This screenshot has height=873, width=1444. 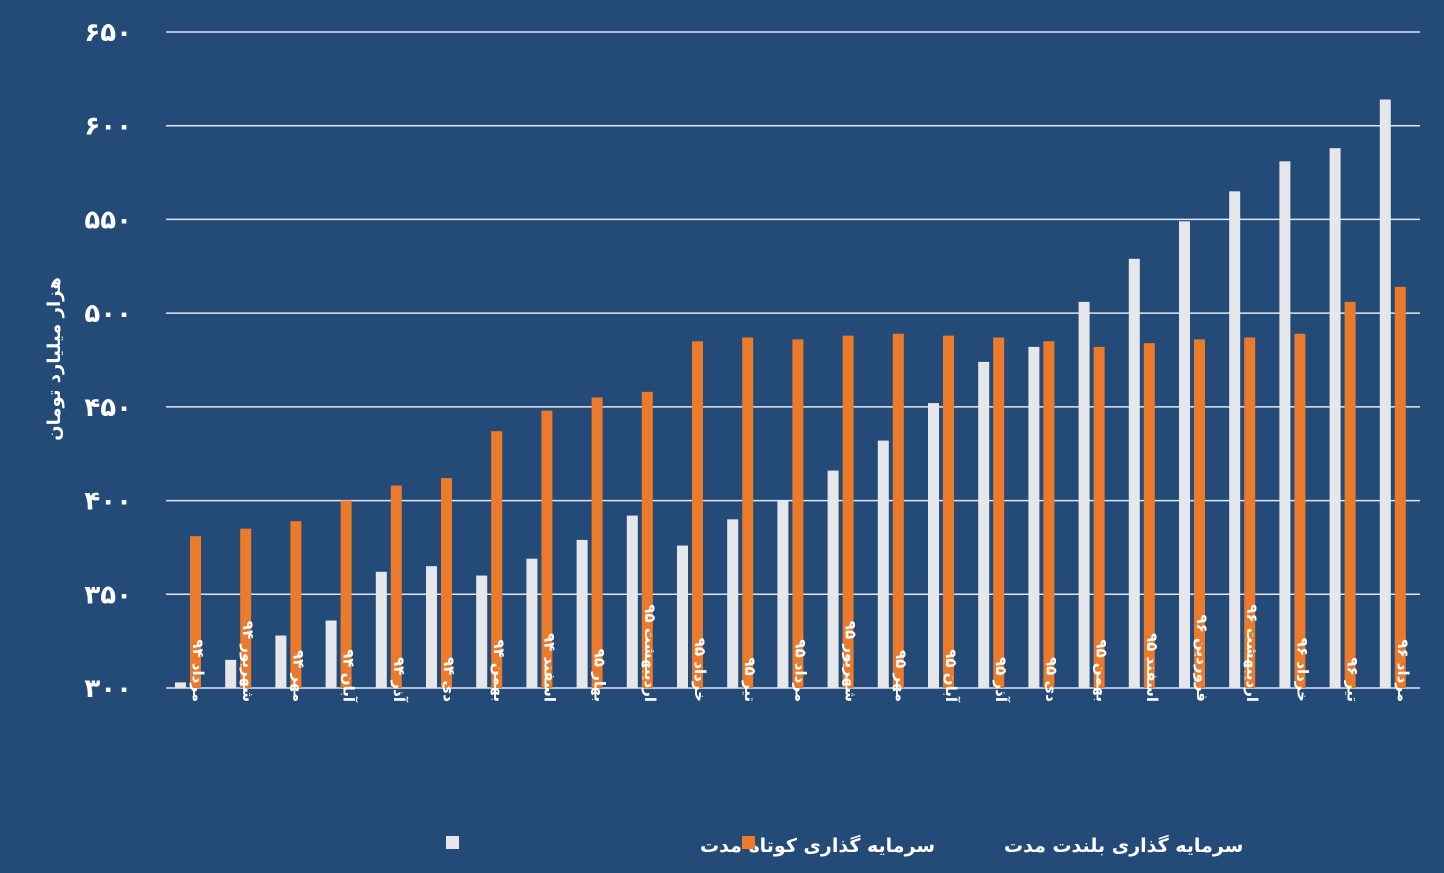 What do you see at coordinates (298, 676) in the screenshot?
I see `x-tick-label: مهر ۹۴` at bounding box center [298, 676].